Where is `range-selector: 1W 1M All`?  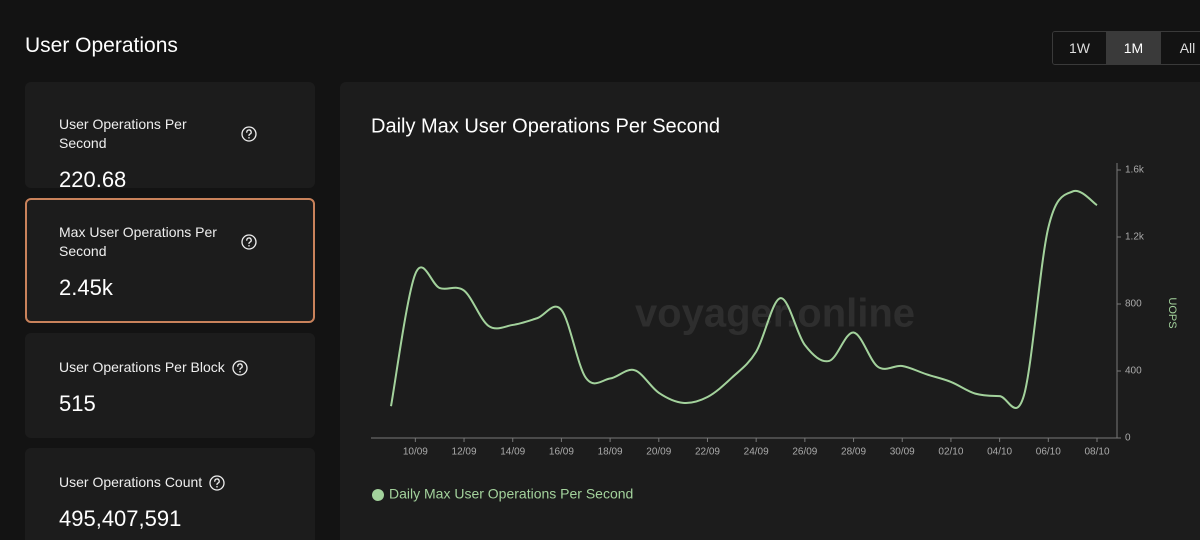
range-selector: 1W 1M All is located at coordinates (1126, 48).